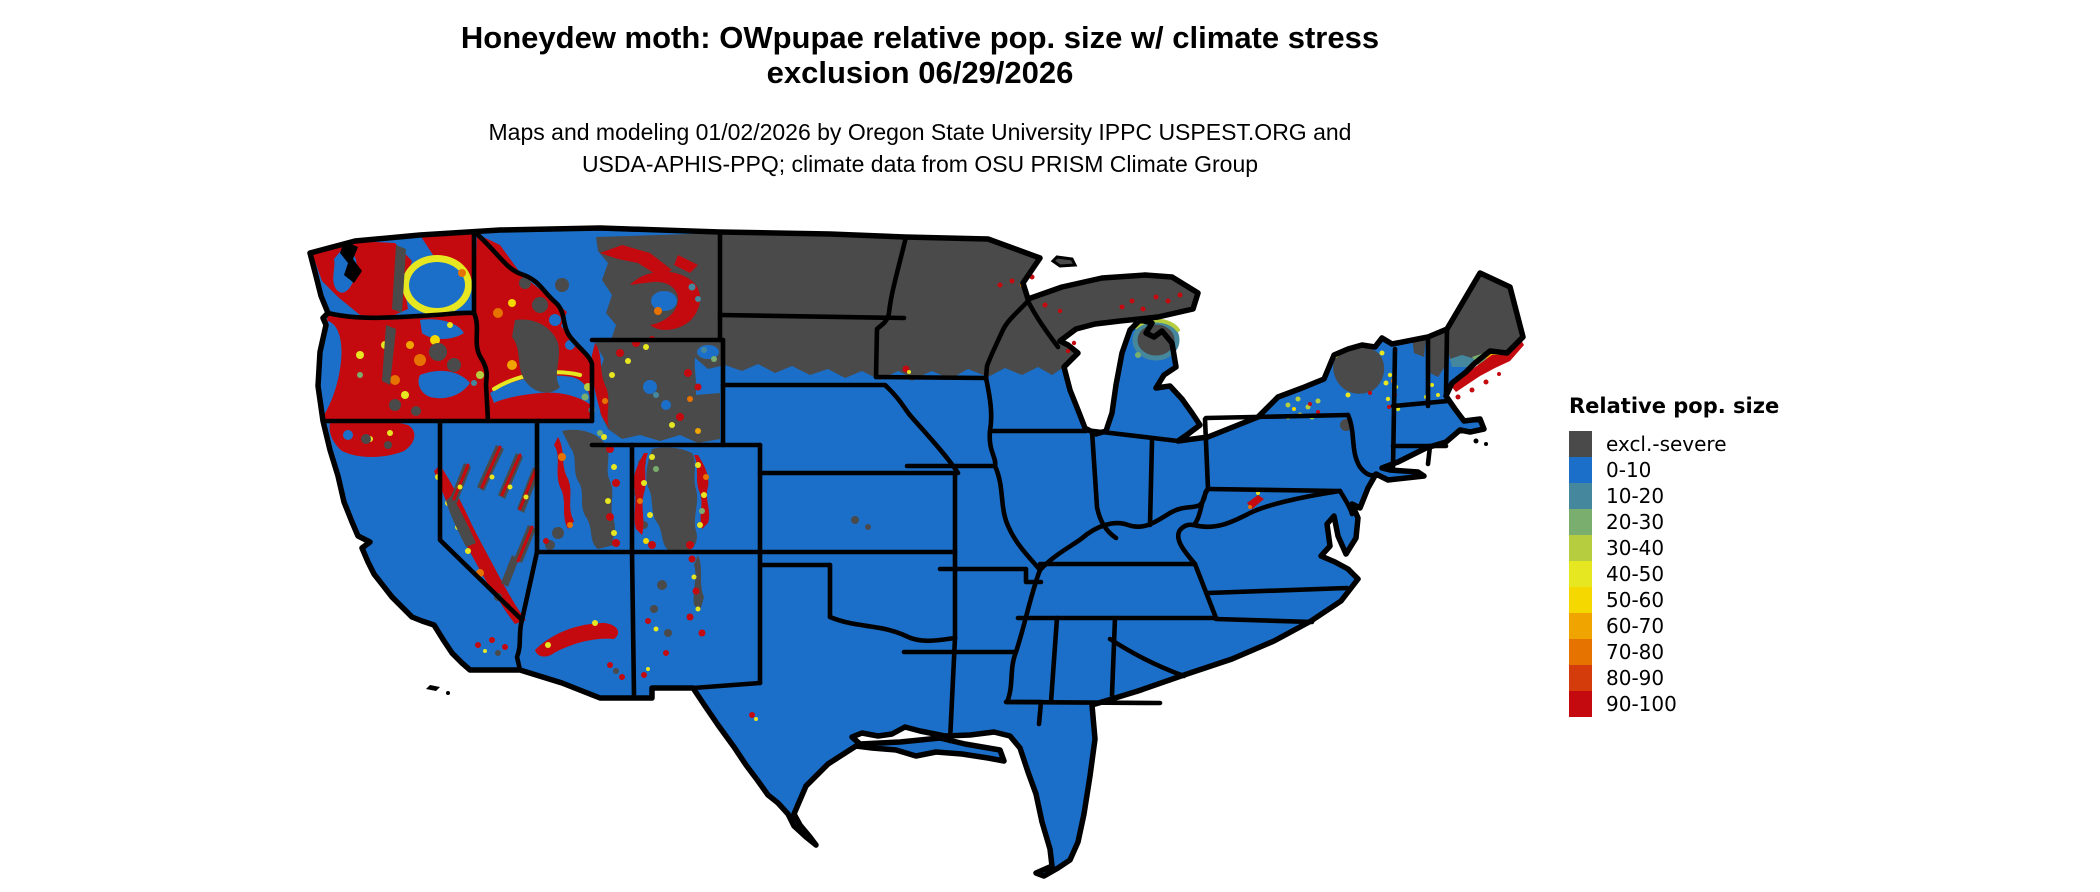 The image size is (2100, 892). Describe the element at coordinates (351, 262) in the screenshot. I see `puget-sound-water` at that location.